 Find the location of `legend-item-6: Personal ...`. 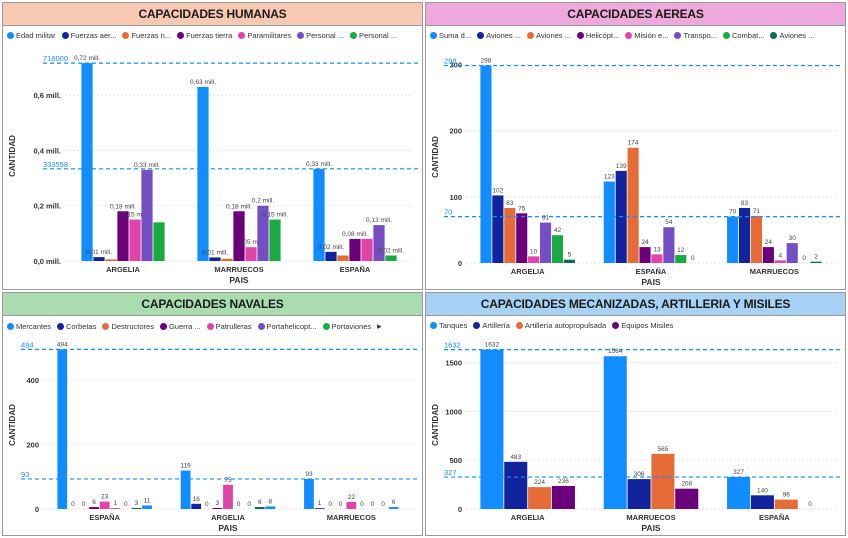

legend-item-6: Personal ... is located at coordinates (373, 35).